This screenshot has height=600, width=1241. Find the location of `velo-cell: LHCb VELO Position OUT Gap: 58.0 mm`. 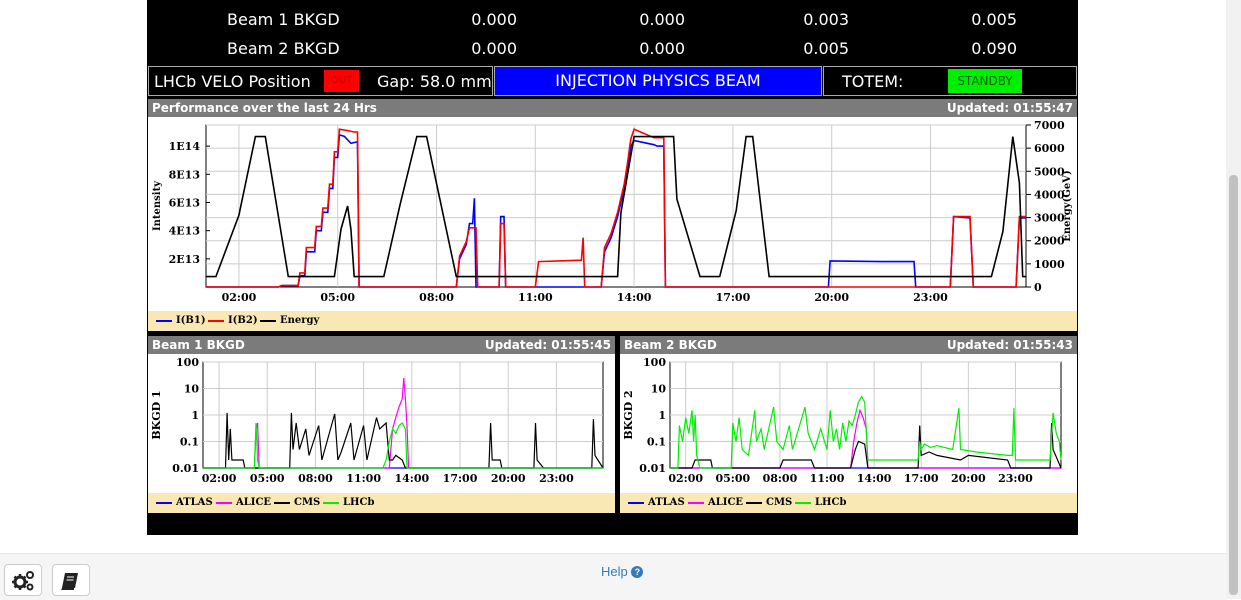

velo-cell: LHCb VELO Position OUT Gap: 58.0 mm is located at coordinates (320, 81).